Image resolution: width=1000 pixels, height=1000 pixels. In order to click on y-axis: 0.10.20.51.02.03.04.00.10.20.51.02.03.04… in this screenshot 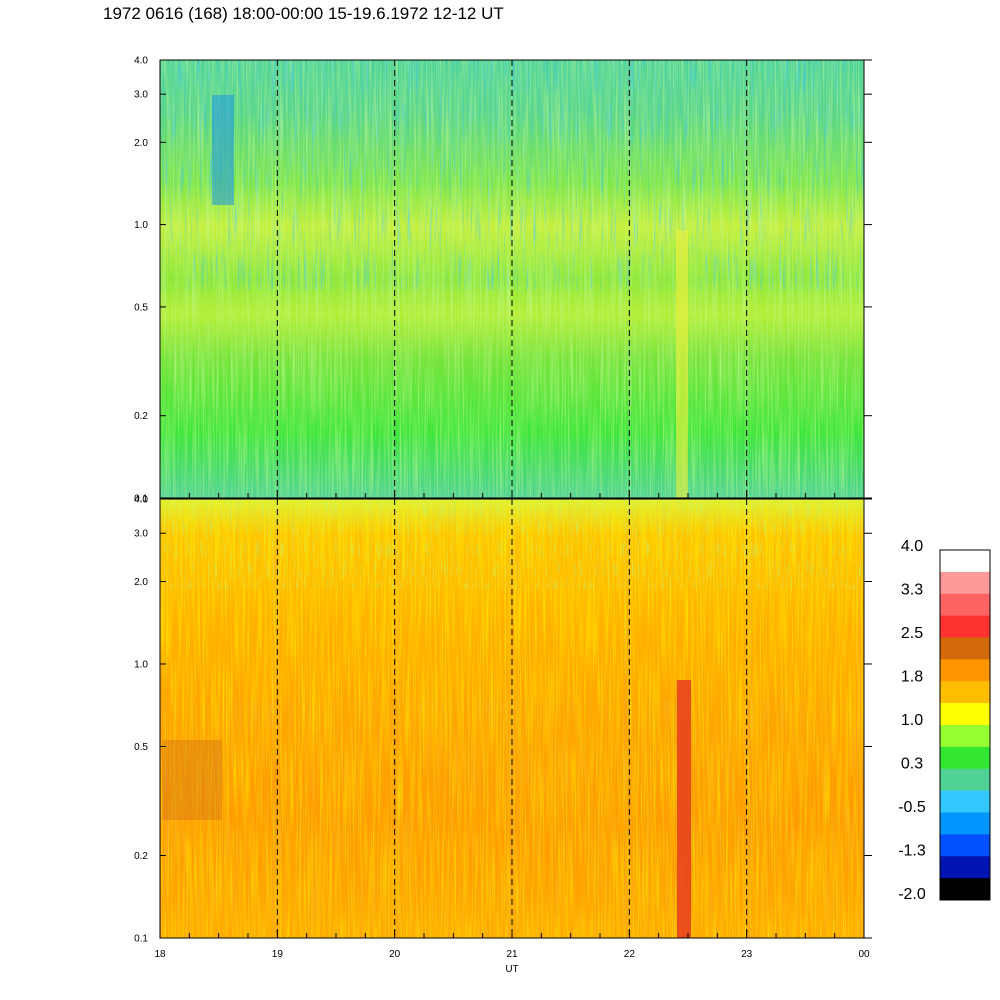, I will do `click(141, 500)`.